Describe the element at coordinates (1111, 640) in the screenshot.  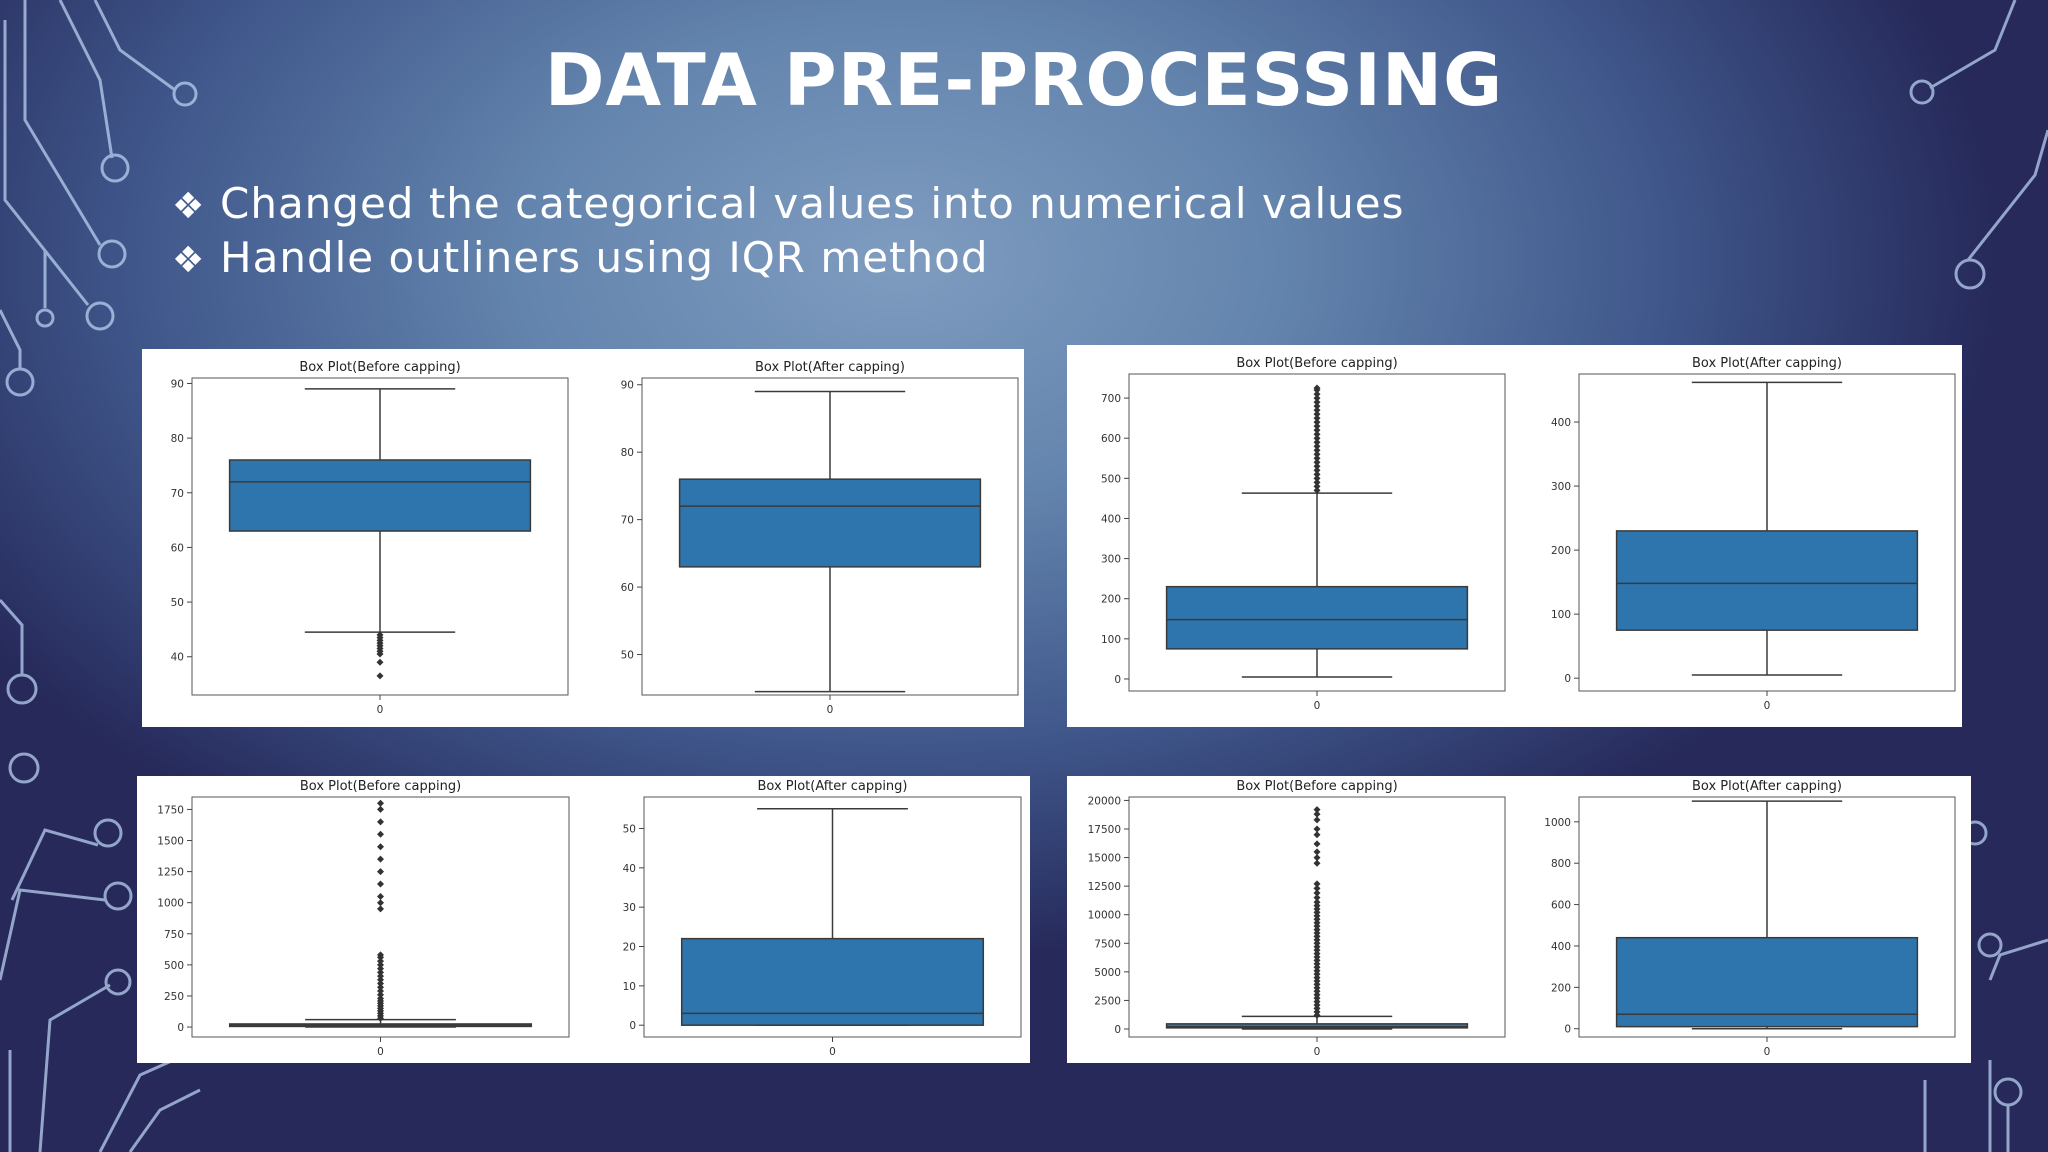
I see `y-tick-label: 100` at that location.